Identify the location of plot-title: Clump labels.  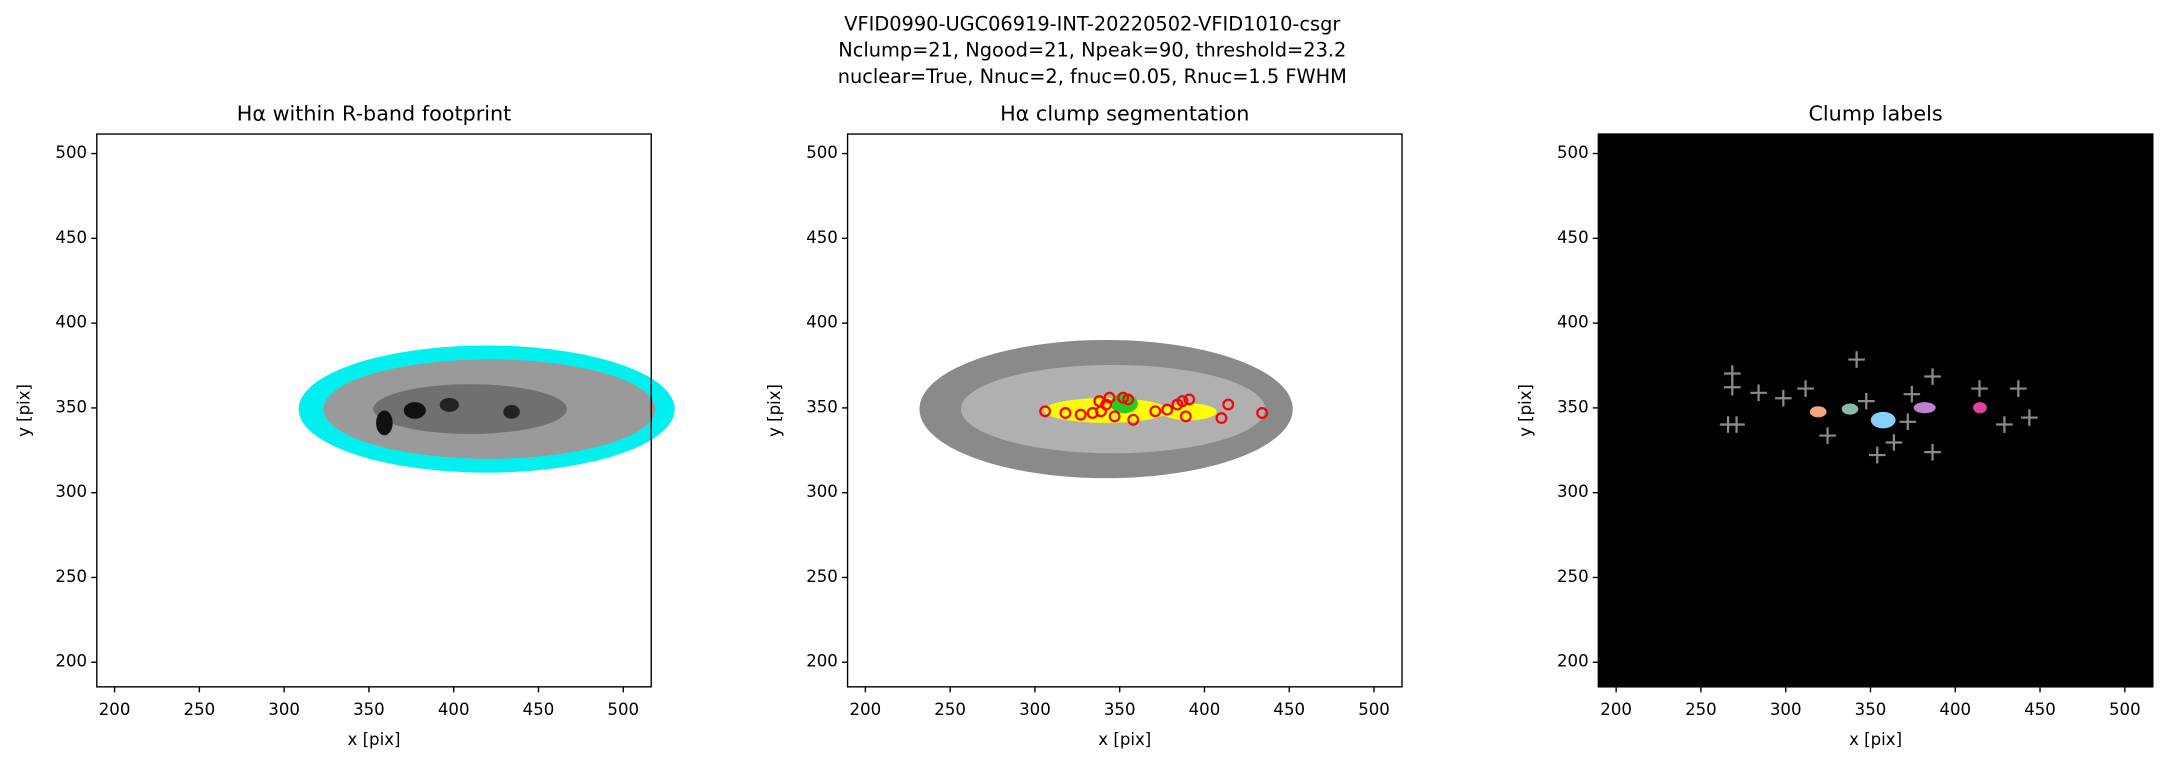
(1875, 114).